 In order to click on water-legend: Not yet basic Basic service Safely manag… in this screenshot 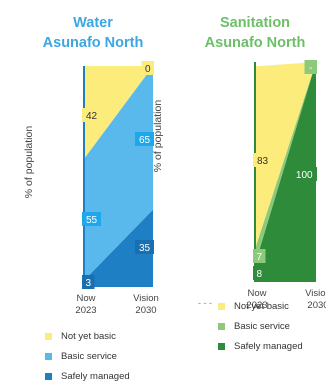, I will do `click(87, 356)`.